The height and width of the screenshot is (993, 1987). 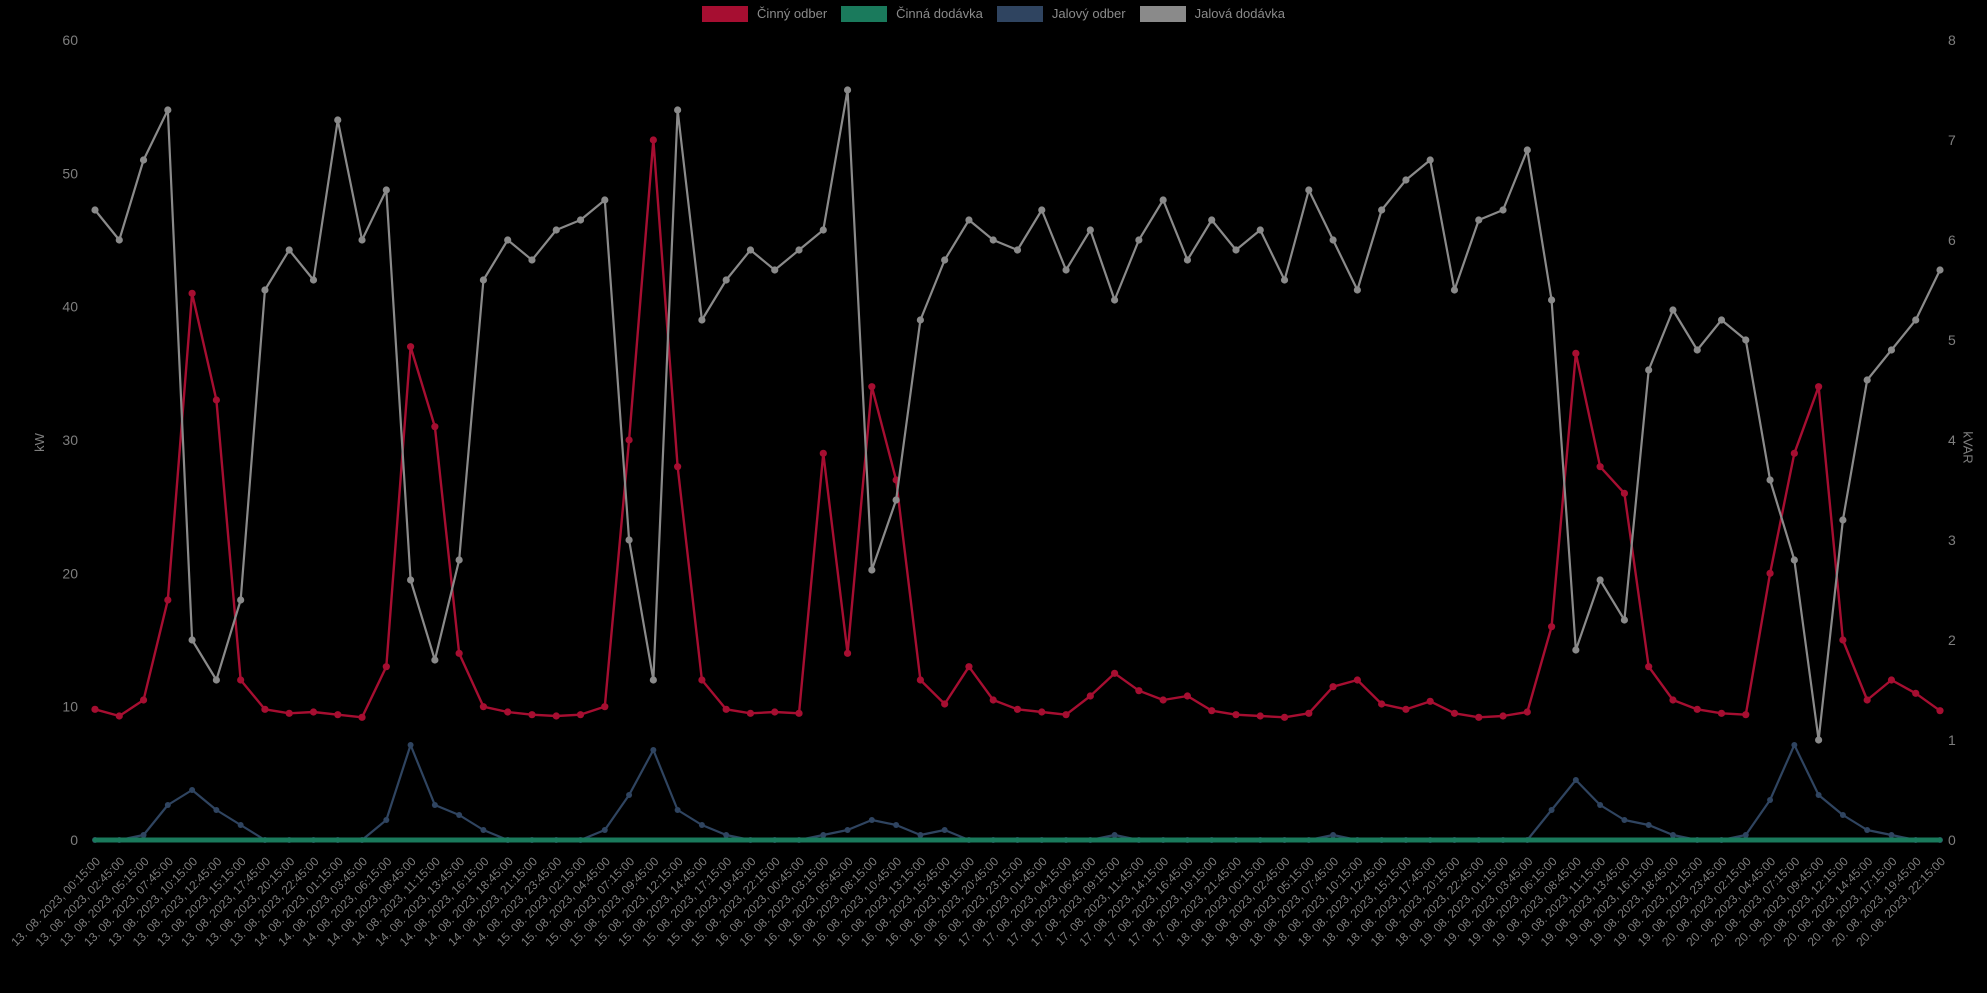 I want to click on legend-item-cinny-odber: Činný odber, so click(x=764, y=14).